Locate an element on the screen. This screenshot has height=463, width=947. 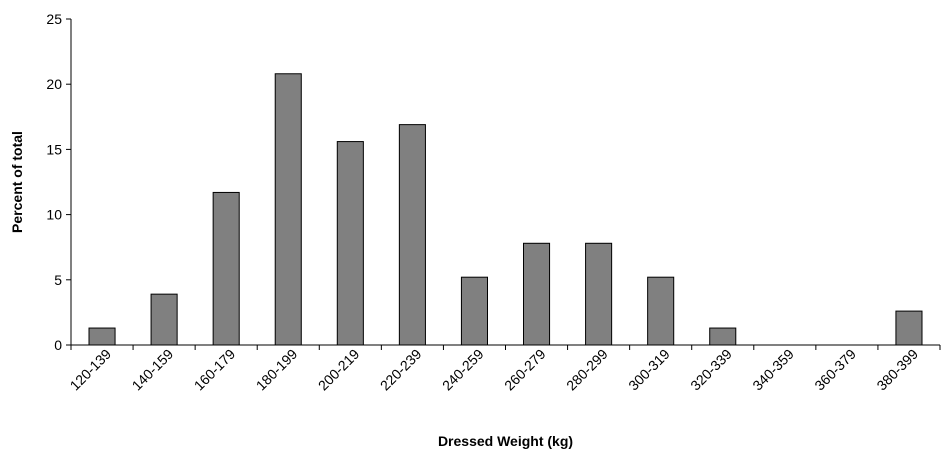
y-tick-label: 10 is located at coordinates (54, 215).